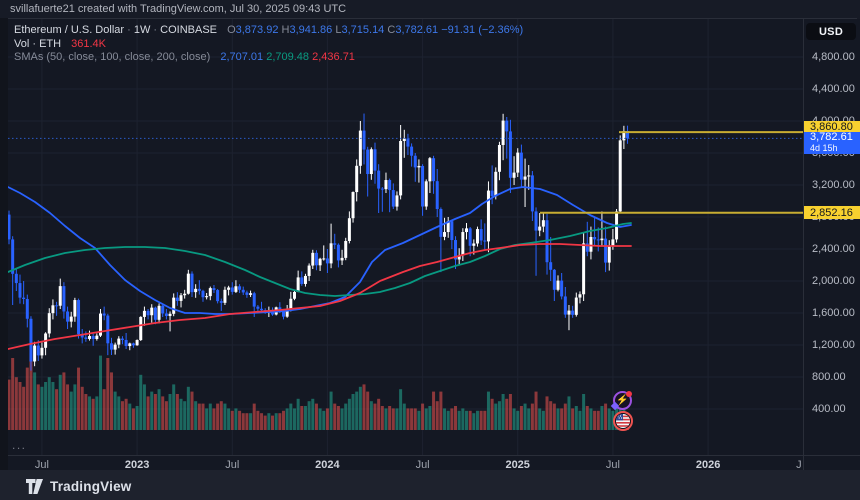  I want to click on tradingview-logo: TradingView, so click(78, 486).